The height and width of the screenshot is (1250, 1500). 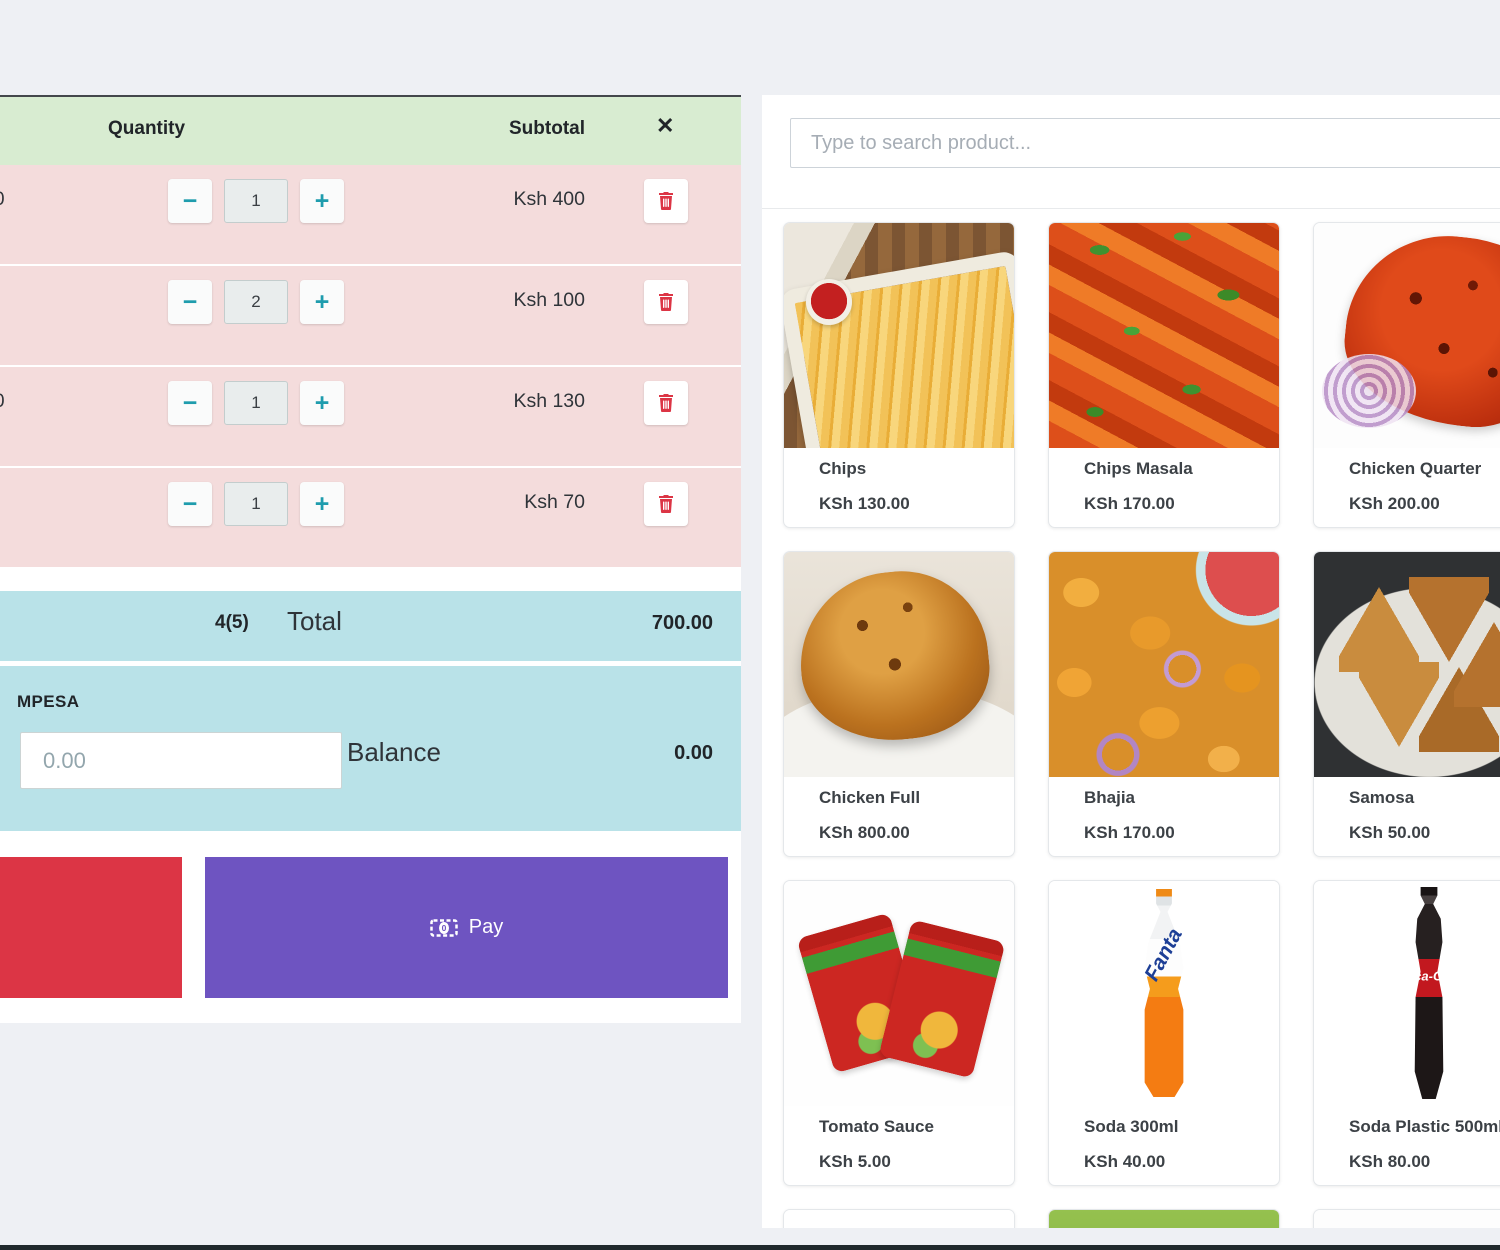 I want to click on product-info: Chicken Quarter KSh 200.00, so click(x=1407, y=487).